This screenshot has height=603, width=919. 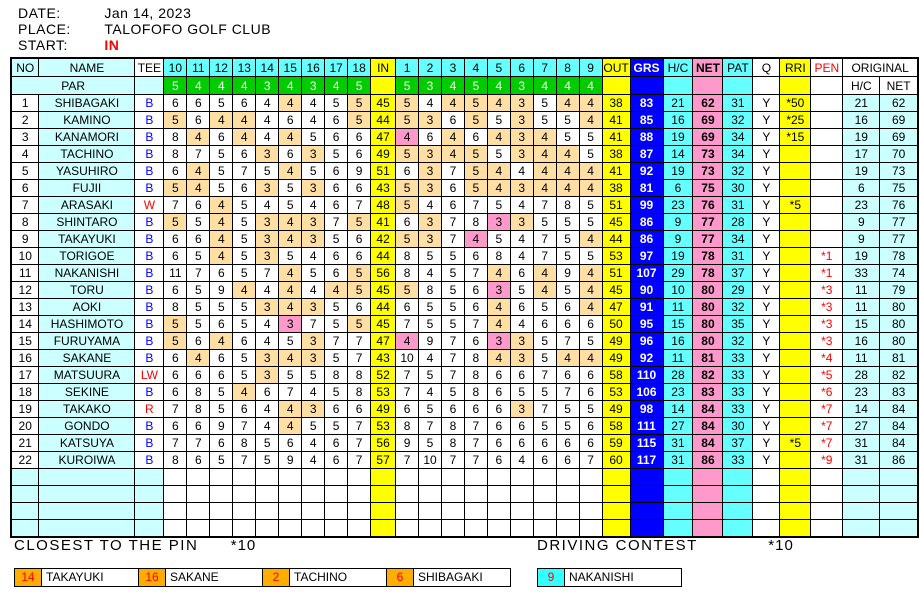 What do you see at coordinates (90, 577) in the screenshot?
I see `winner-name: TAKAYUKI` at bounding box center [90, 577].